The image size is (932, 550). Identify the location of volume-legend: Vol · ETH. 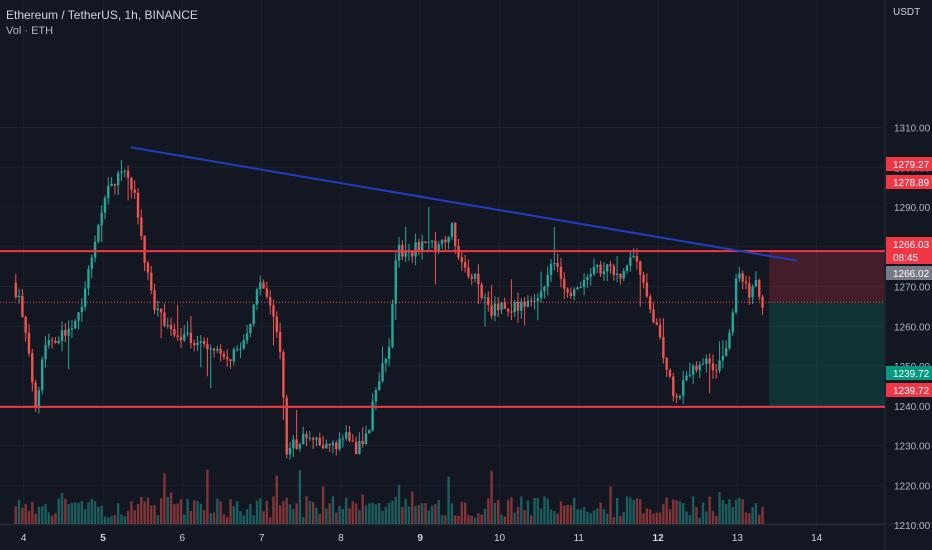
(30, 31).